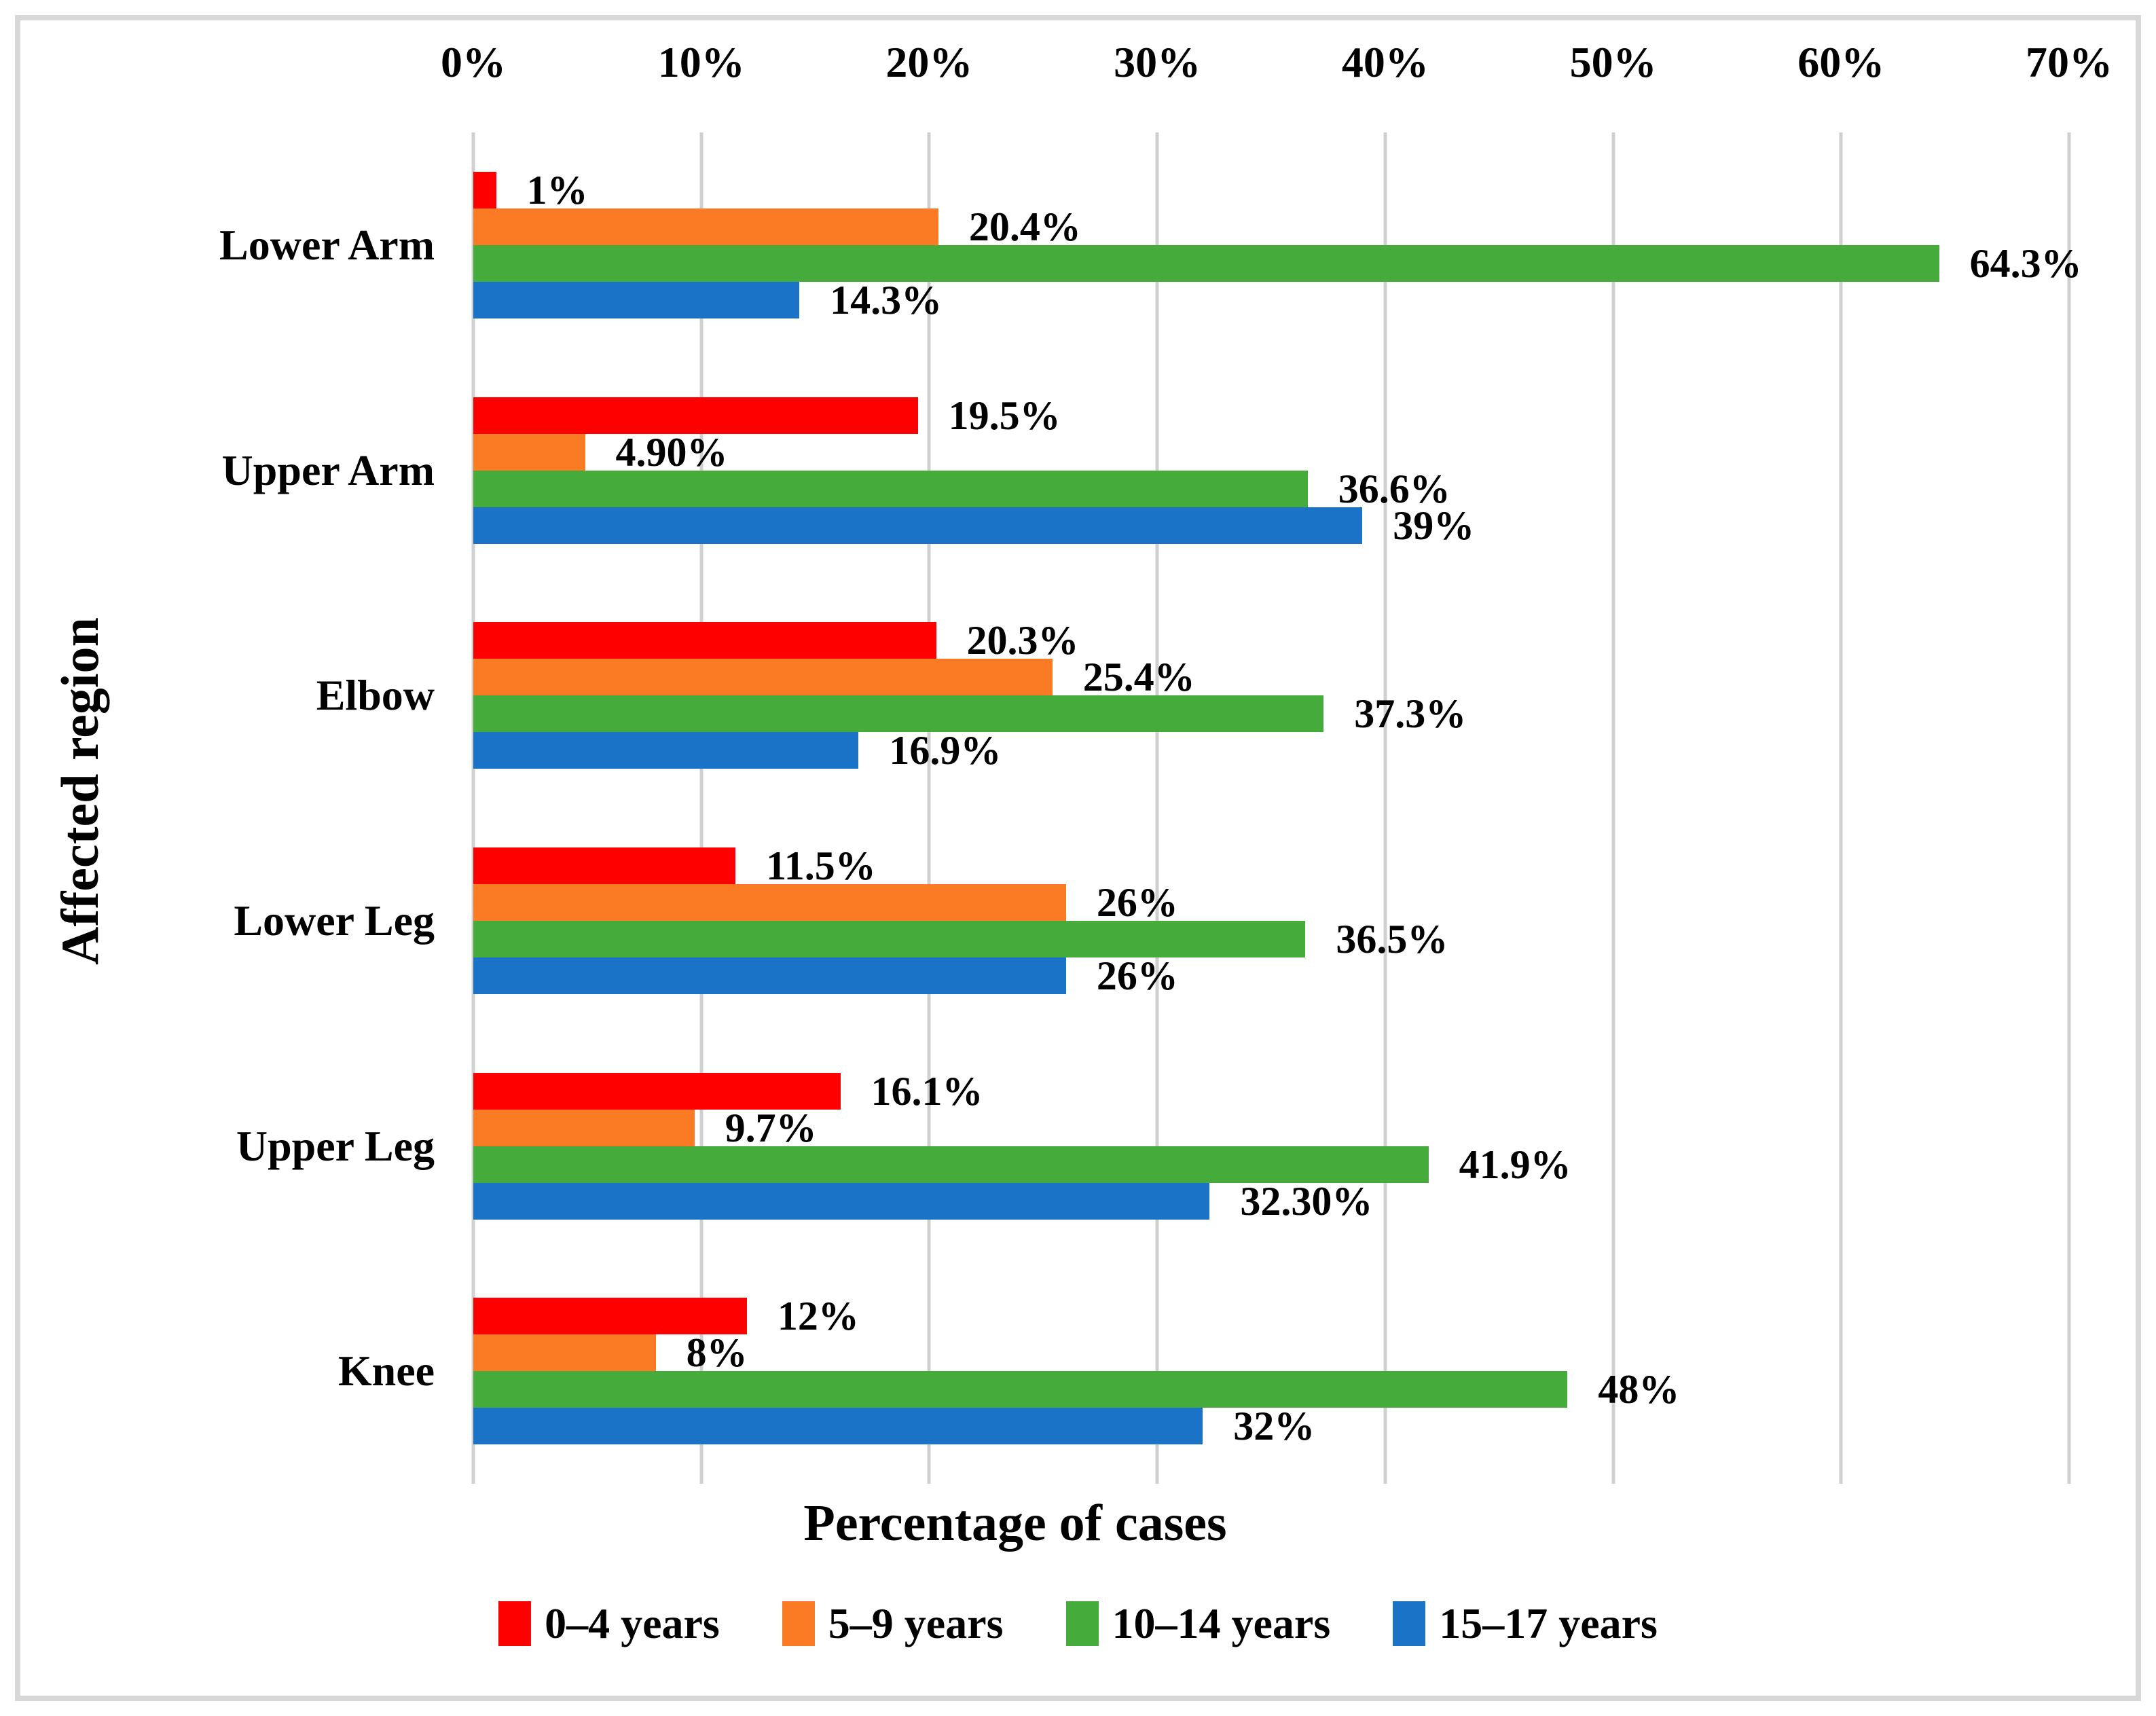 The image size is (2156, 1716). Describe the element at coordinates (1015, 1523) in the screenshot. I see `x-axis-title: Percentage of cases` at that location.